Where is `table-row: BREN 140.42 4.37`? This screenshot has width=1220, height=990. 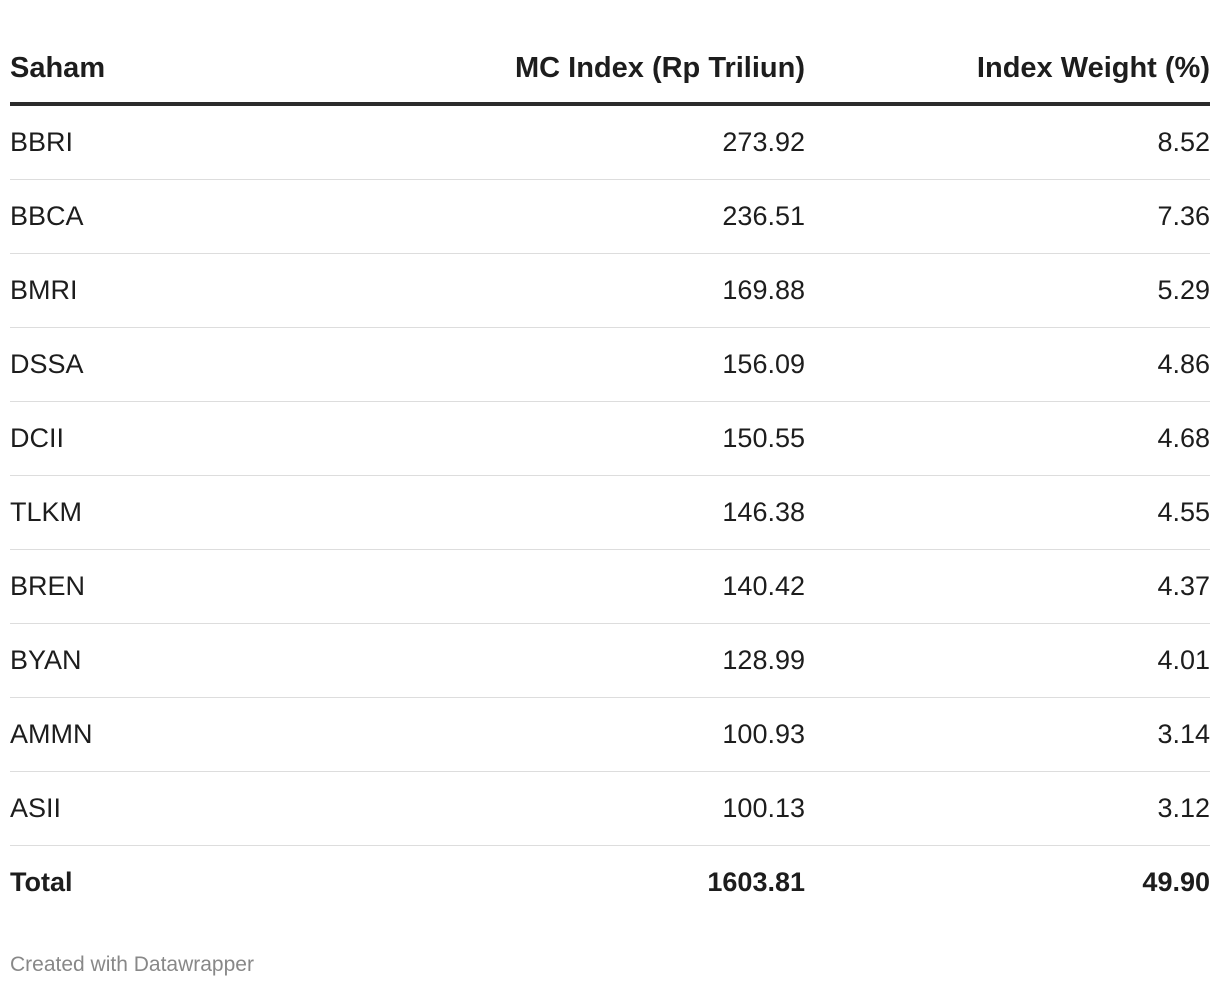 table-row: BREN 140.42 4.37 is located at coordinates (610, 586).